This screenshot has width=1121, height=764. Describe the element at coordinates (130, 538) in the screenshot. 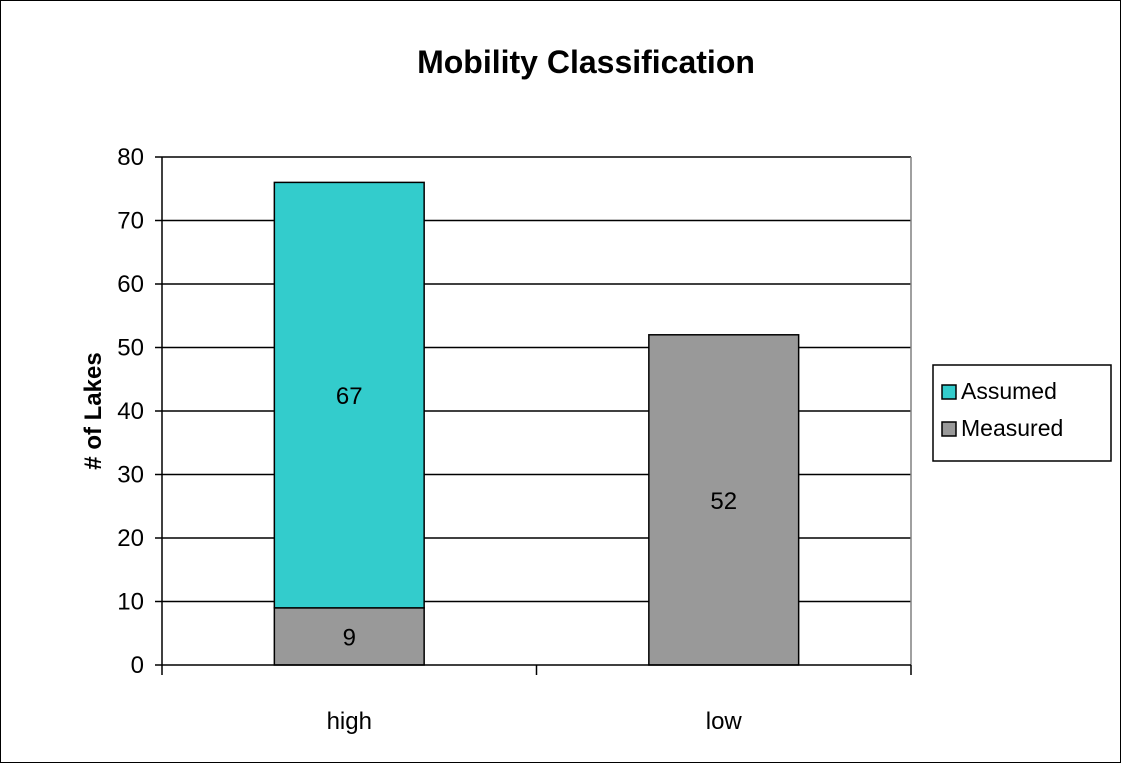

I see `y-tick-label: 20` at that location.